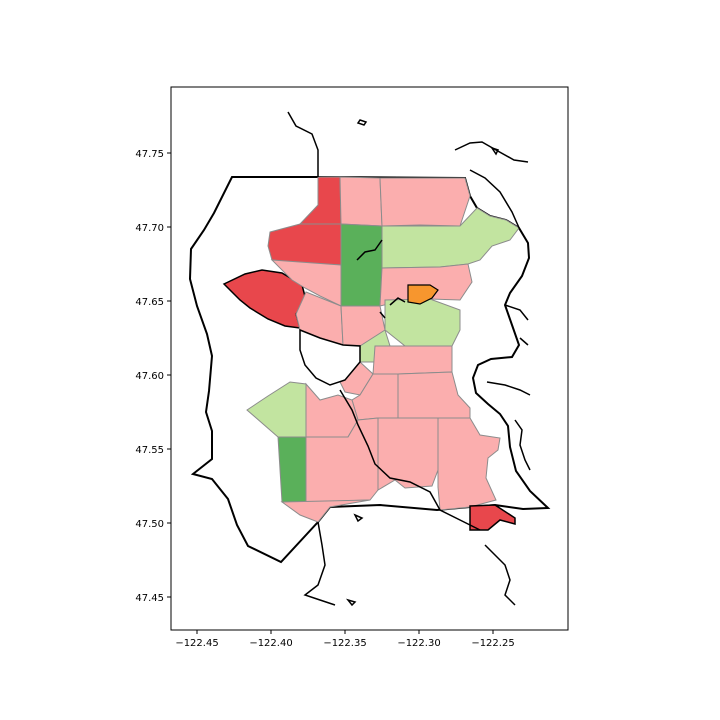 The image size is (720, 720). I want to click on lake-union-line, so click(381, 279).